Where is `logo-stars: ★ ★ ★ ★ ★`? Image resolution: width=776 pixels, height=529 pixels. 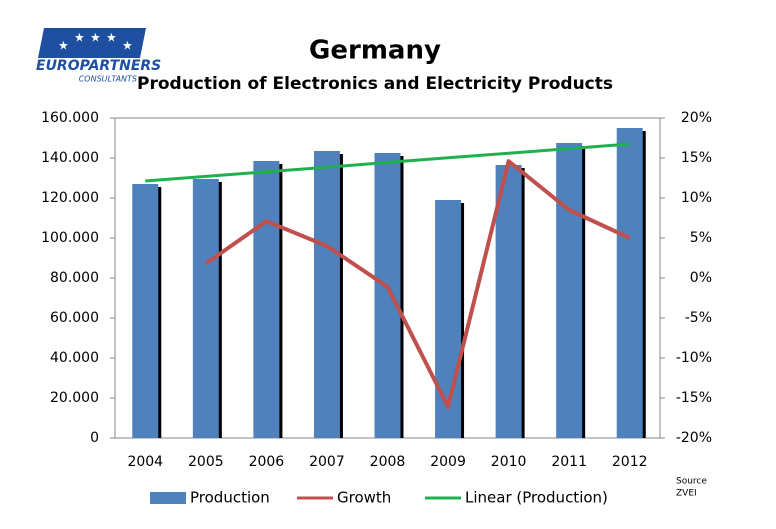
logo-stars: ★ ★ ★ ★ ★ is located at coordinates (95, 42).